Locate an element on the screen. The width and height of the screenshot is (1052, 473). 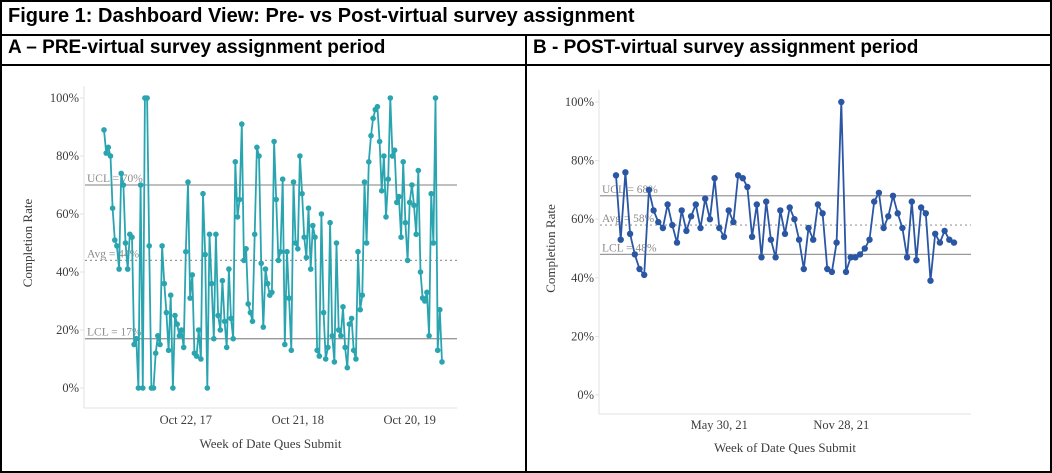
y-tick-label: 100% is located at coordinates (64, 98).